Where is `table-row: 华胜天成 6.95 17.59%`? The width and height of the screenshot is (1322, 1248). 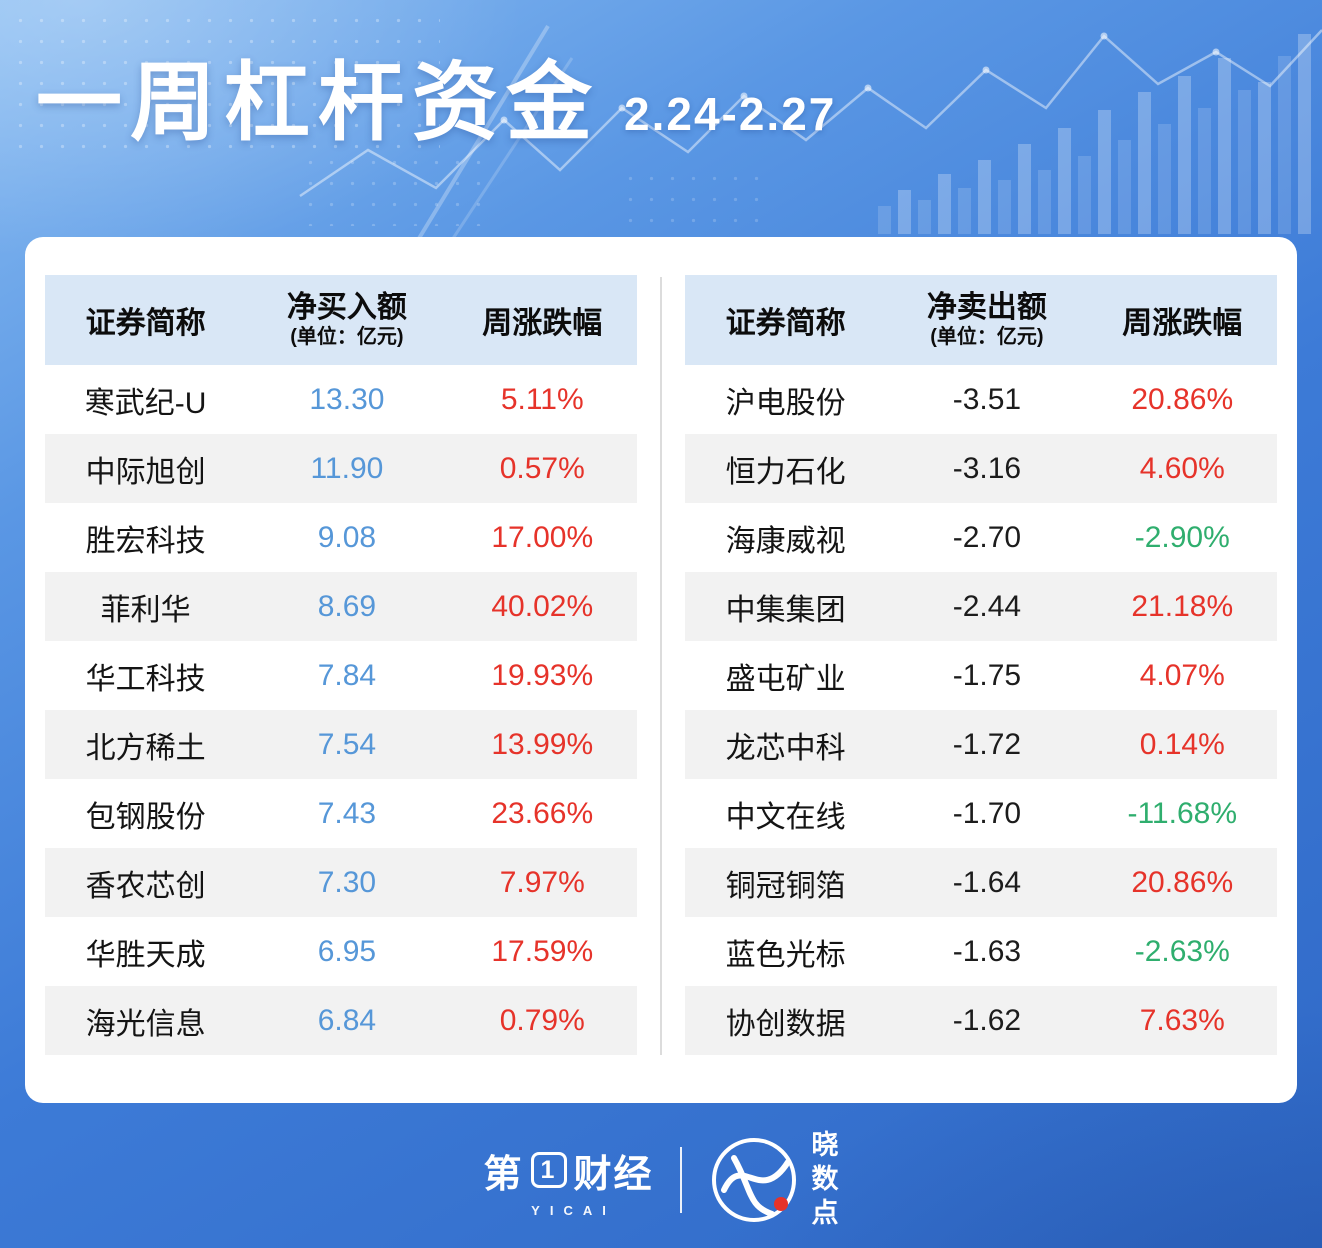 table-row: 华胜天成 6.95 17.59% is located at coordinates (341, 951).